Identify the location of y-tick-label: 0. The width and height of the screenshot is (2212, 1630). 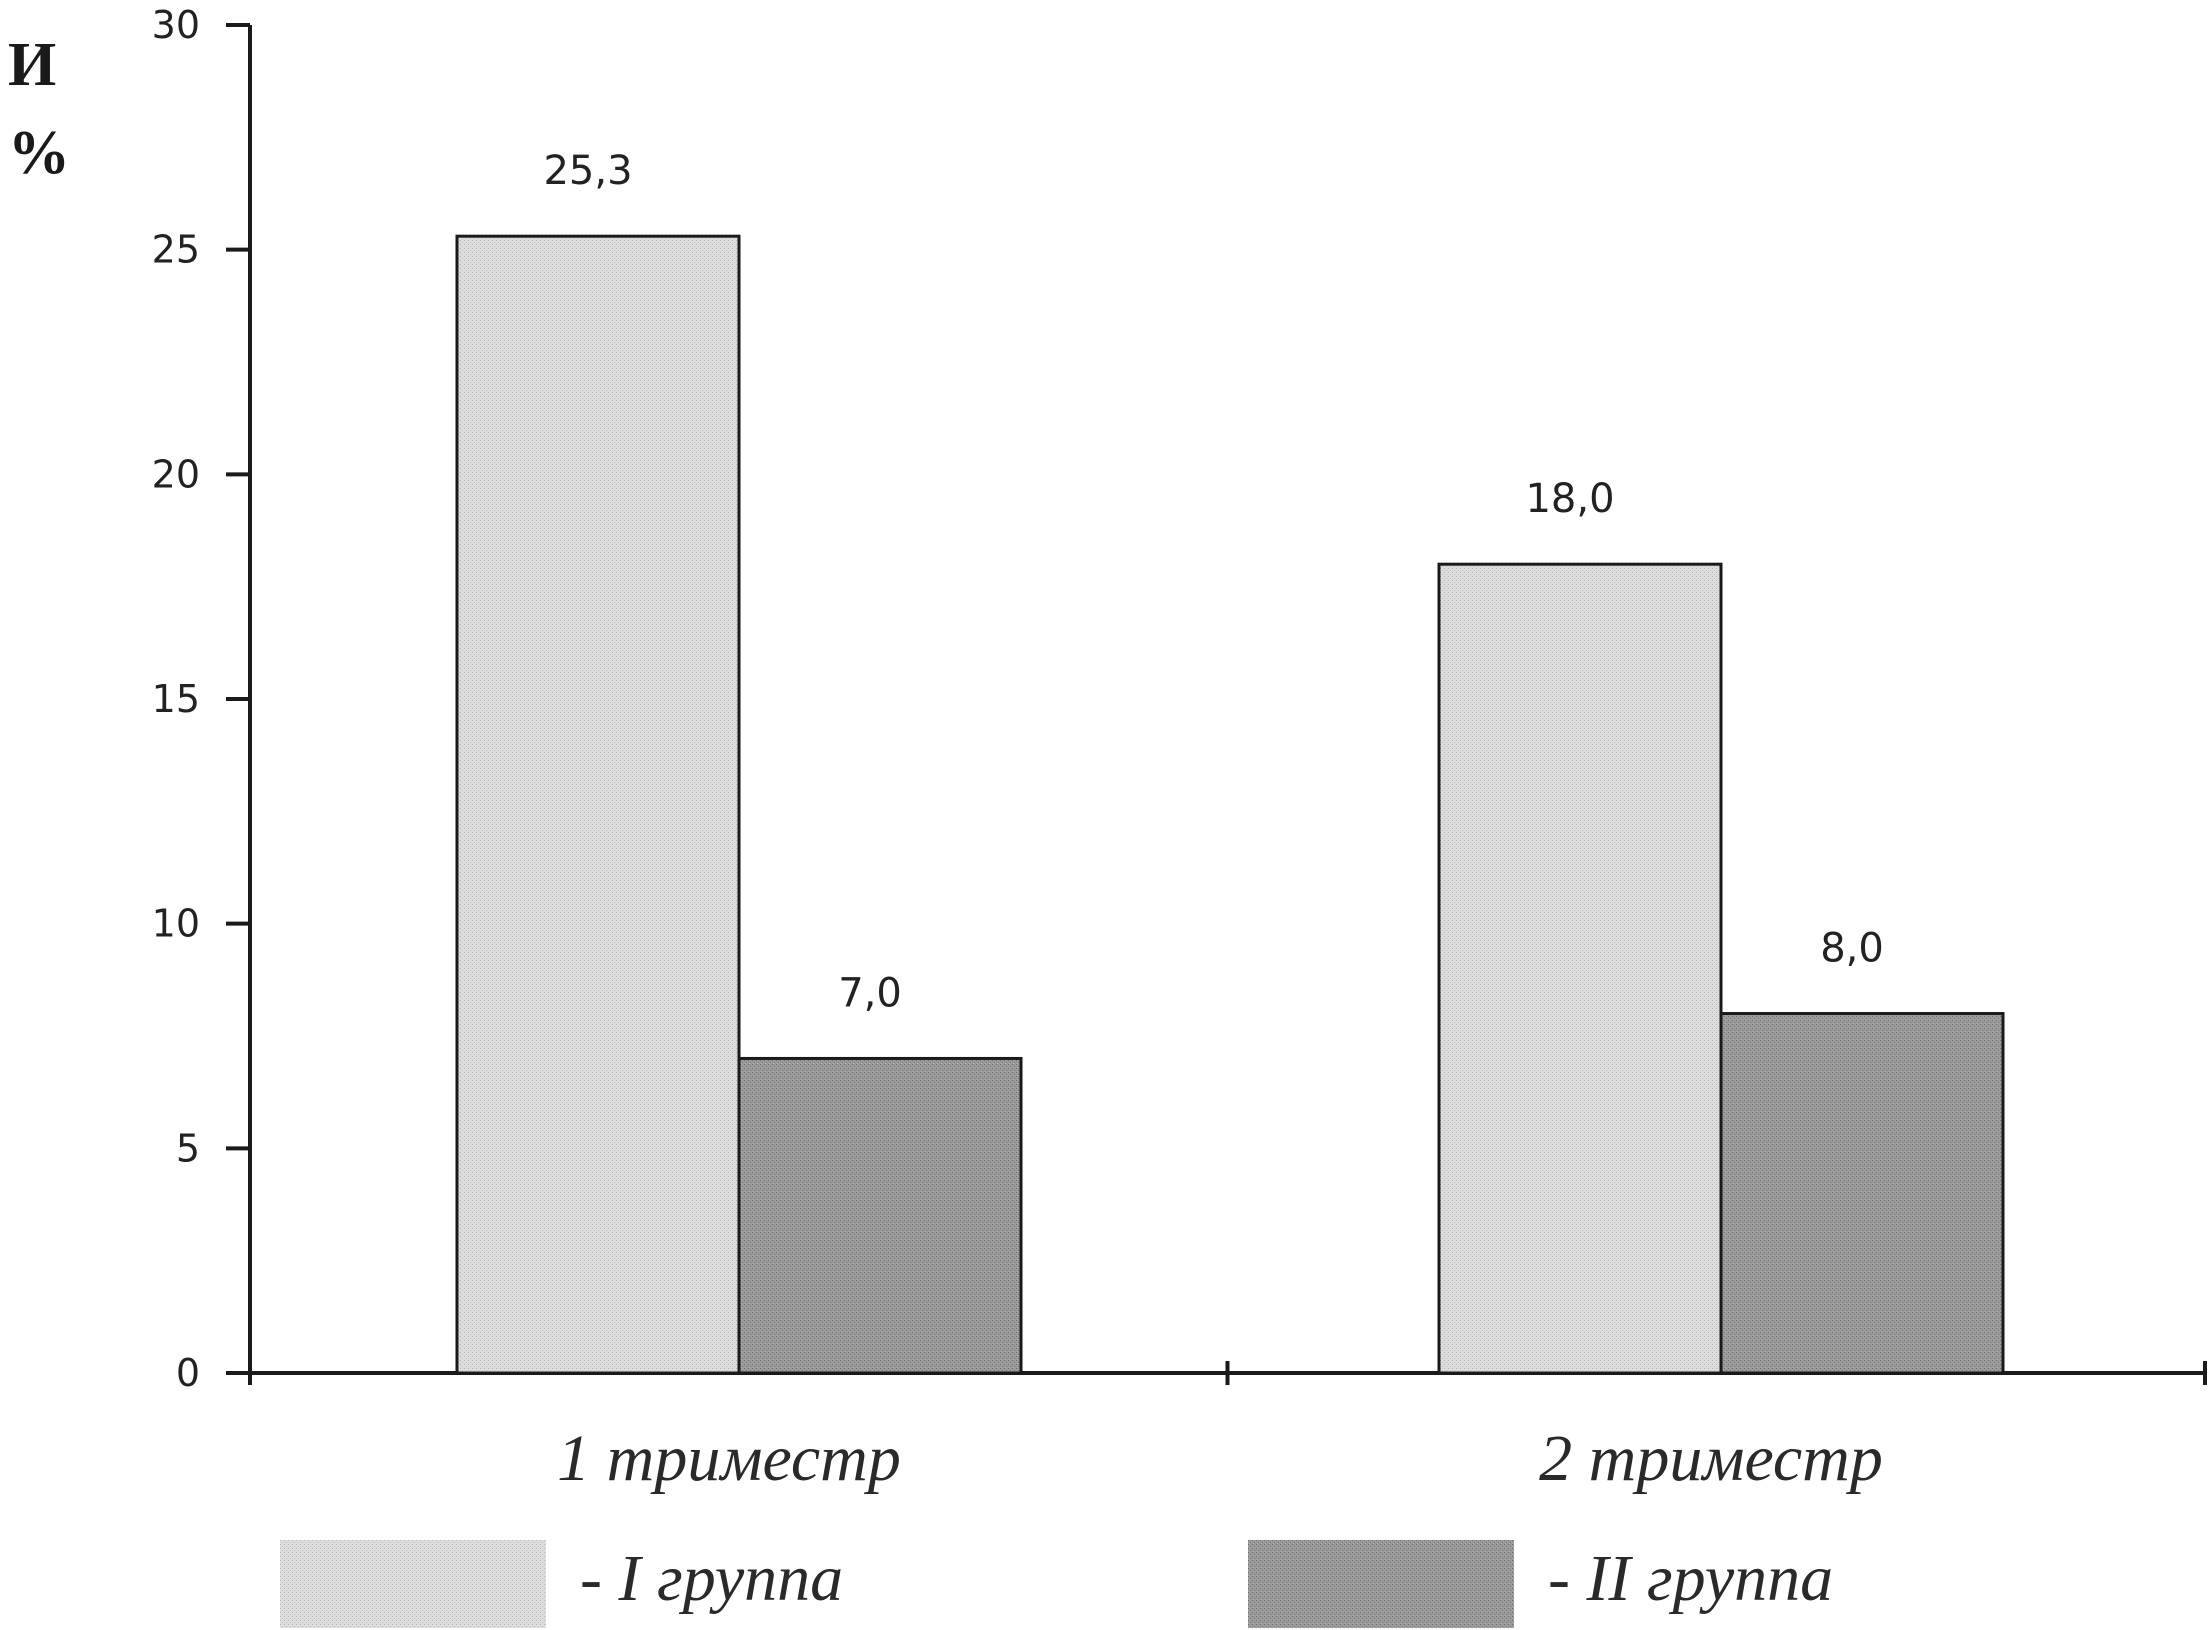
(188, 1373).